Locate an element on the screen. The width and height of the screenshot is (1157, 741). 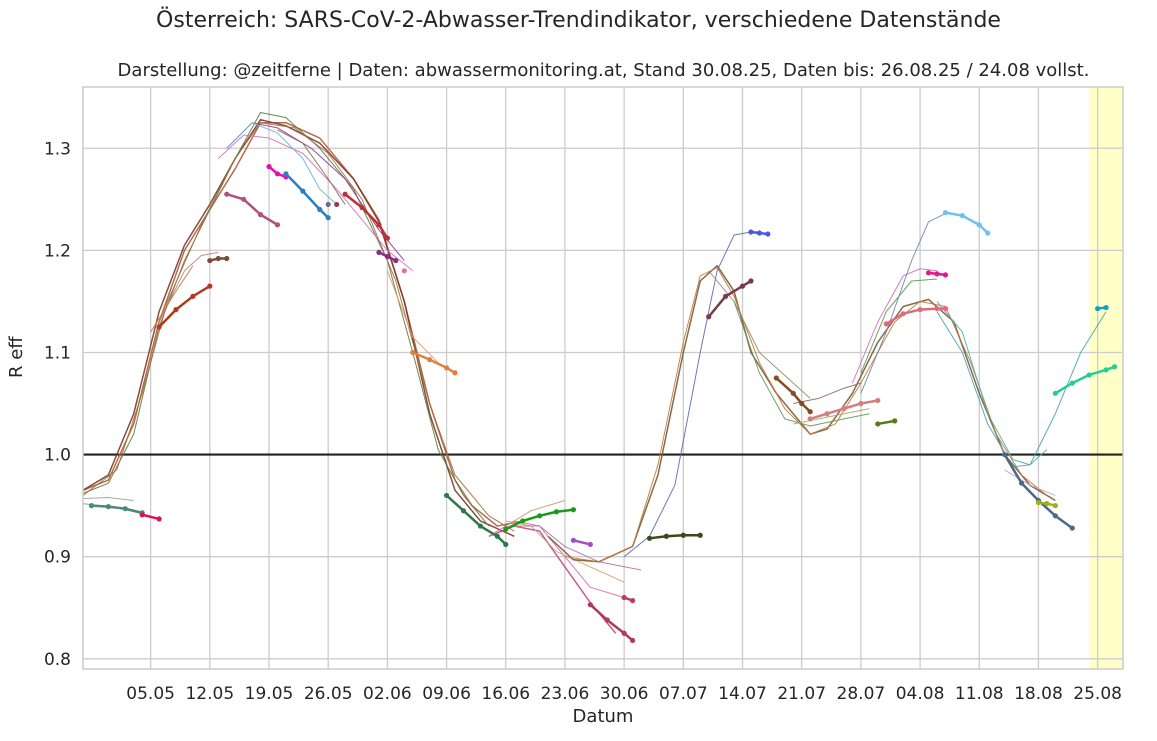
y-tick-label: 1.3 is located at coordinates (57, 149).